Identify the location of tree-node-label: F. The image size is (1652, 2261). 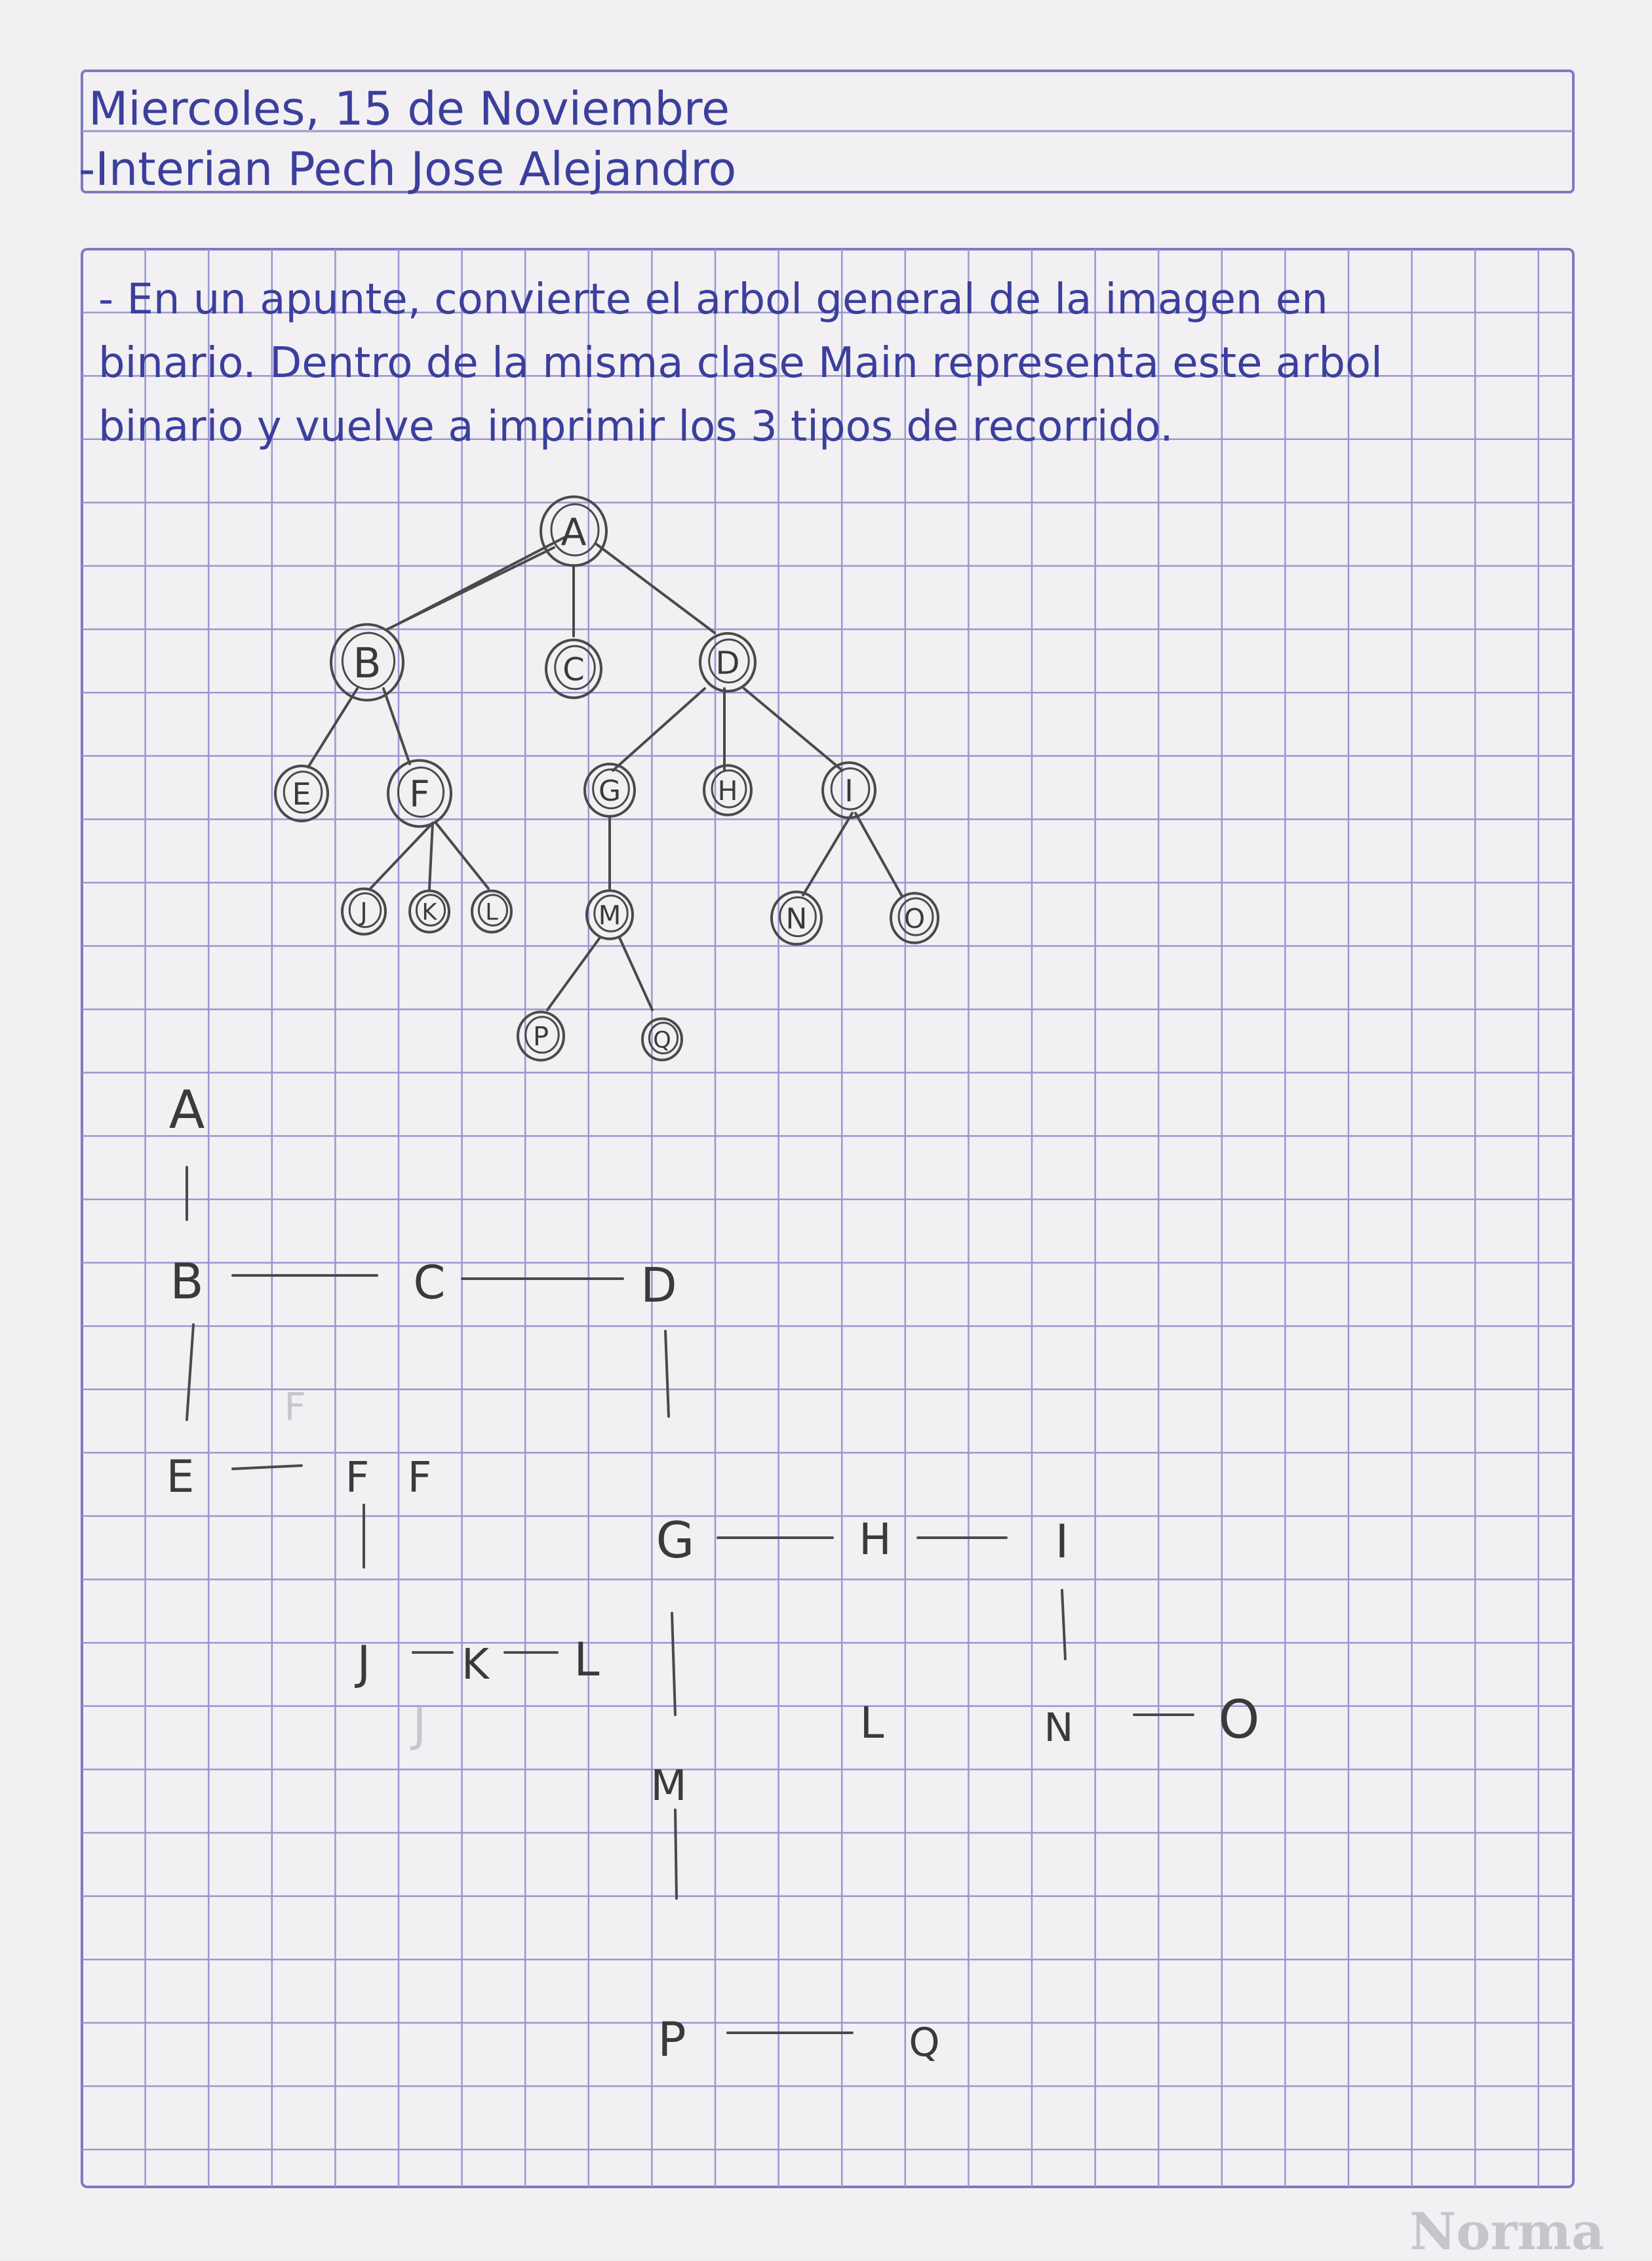
(419, 794).